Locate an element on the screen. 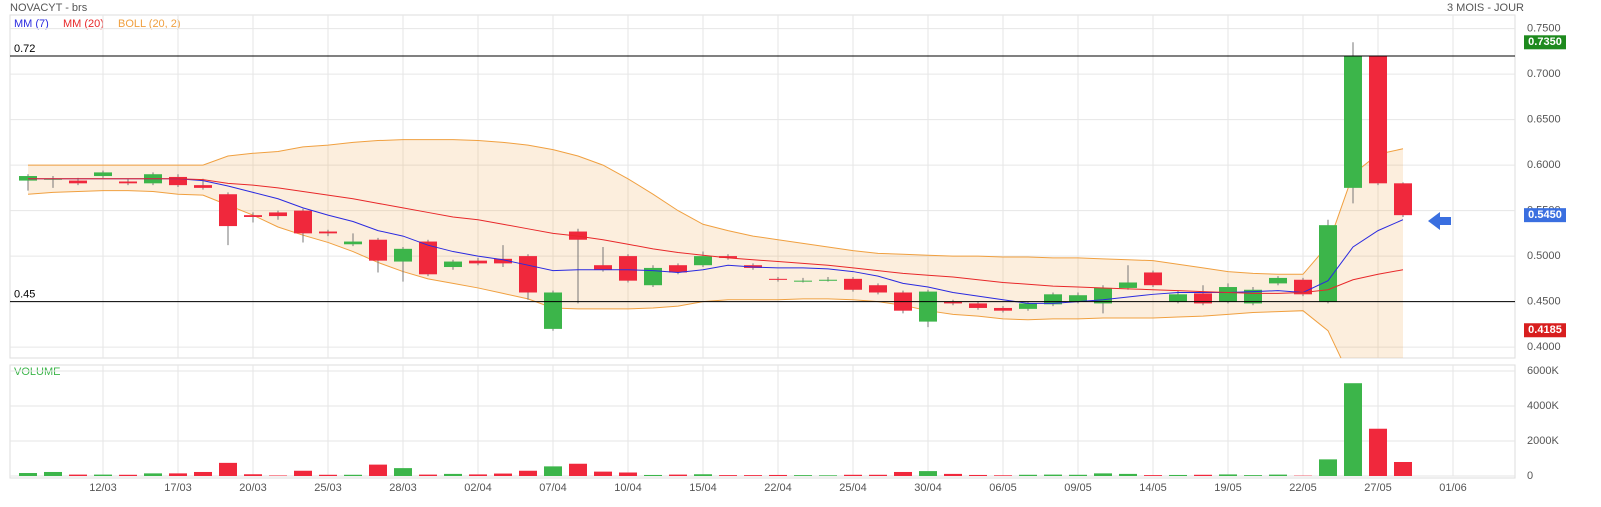 The image size is (1601, 507). x-tick-label: 02/04 is located at coordinates (478, 488).